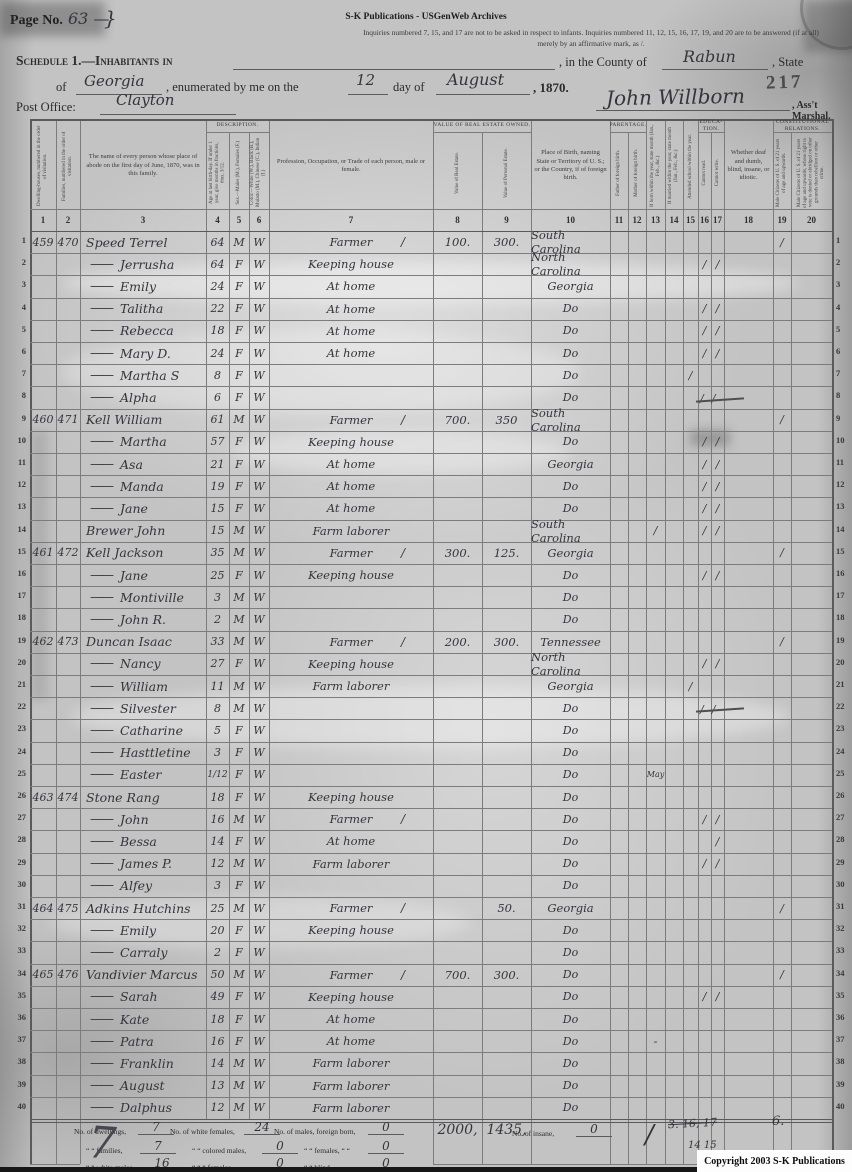  I want to click on tally-slash-mark: /, so click(649, 1135).